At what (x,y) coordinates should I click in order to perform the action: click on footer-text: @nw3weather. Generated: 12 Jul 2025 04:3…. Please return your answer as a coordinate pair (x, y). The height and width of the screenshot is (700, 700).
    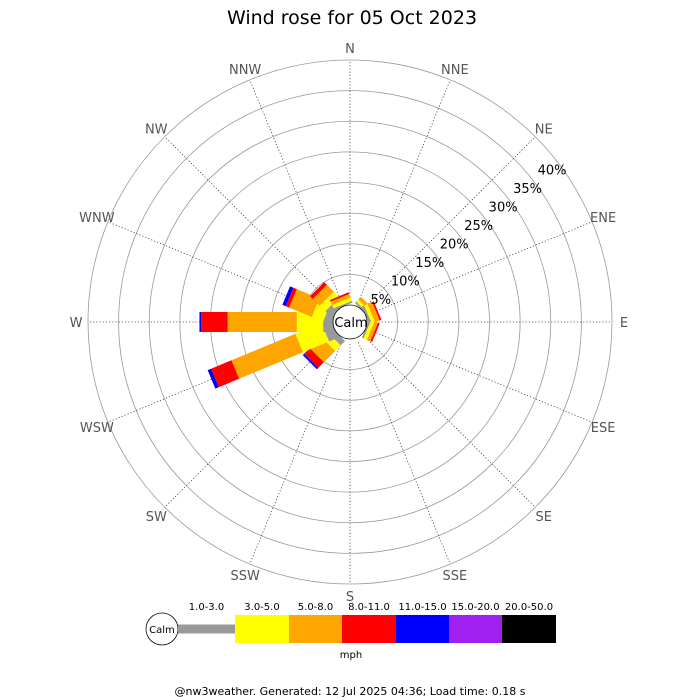
    Looking at the image, I should click on (350, 691).